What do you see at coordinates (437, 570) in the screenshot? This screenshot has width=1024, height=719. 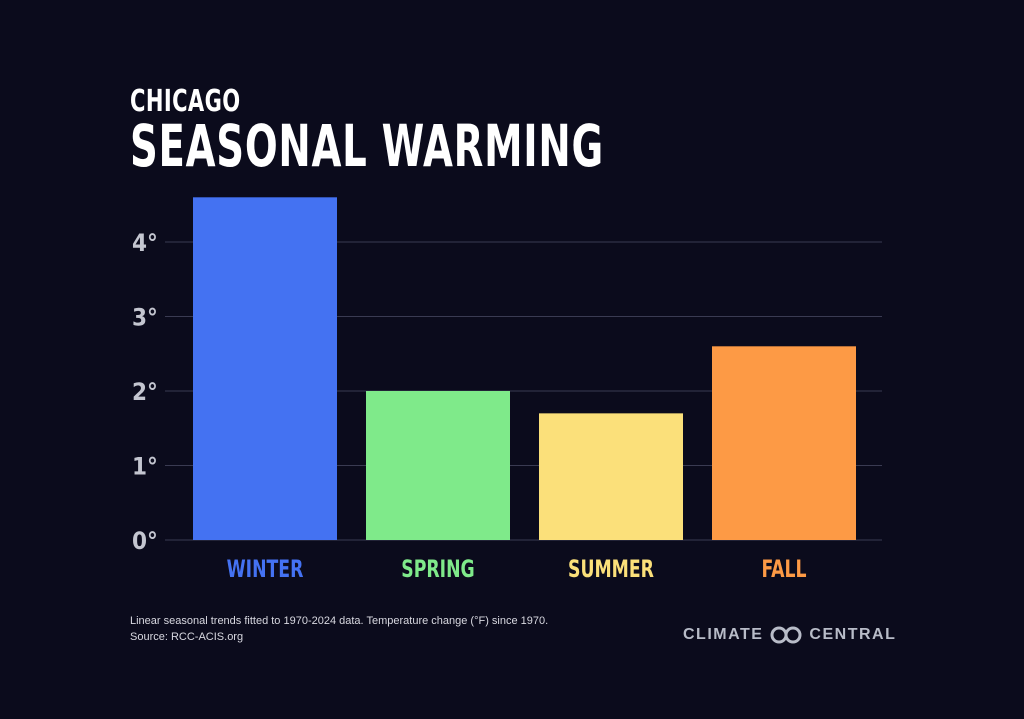 I see `x-tick-label: SPRING` at bounding box center [437, 570].